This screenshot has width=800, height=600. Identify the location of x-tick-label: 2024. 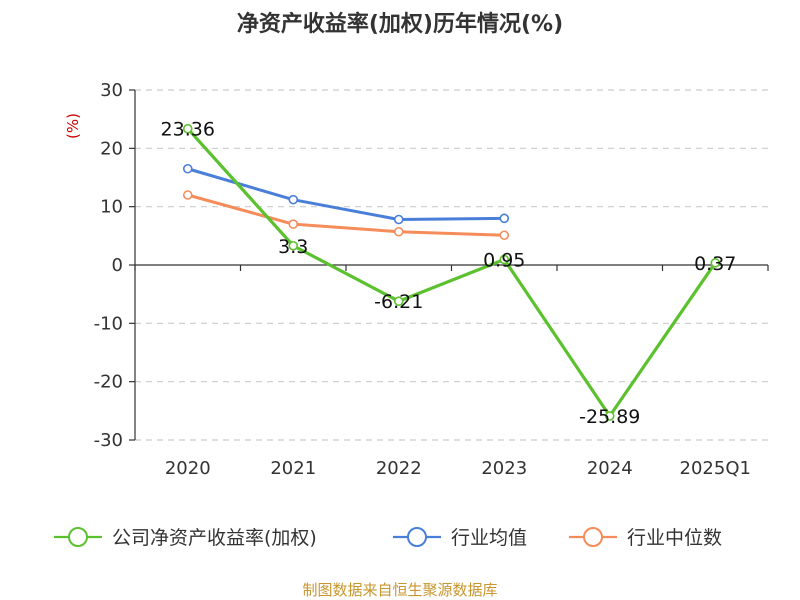
(610, 468).